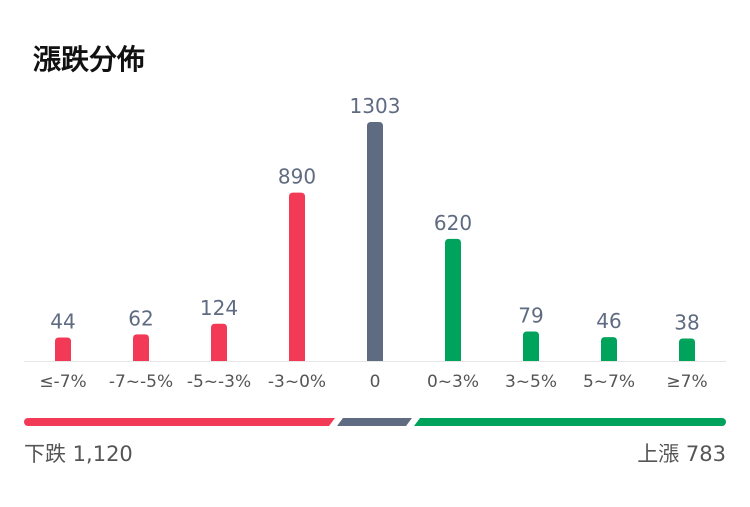 The width and height of the screenshot is (750, 507). What do you see at coordinates (609, 382) in the screenshot?
I see `category-label: 5~7%` at bounding box center [609, 382].